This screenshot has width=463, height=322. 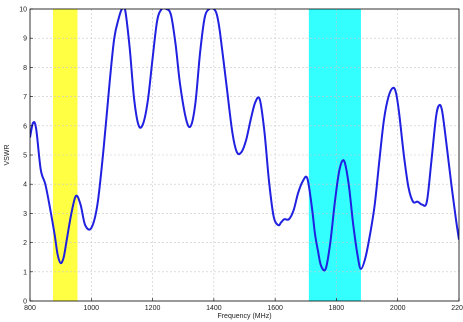 What do you see at coordinates (25, 39) in the screenshot?
I see `y-tick-label: 9` at bounding box center [25, 39].